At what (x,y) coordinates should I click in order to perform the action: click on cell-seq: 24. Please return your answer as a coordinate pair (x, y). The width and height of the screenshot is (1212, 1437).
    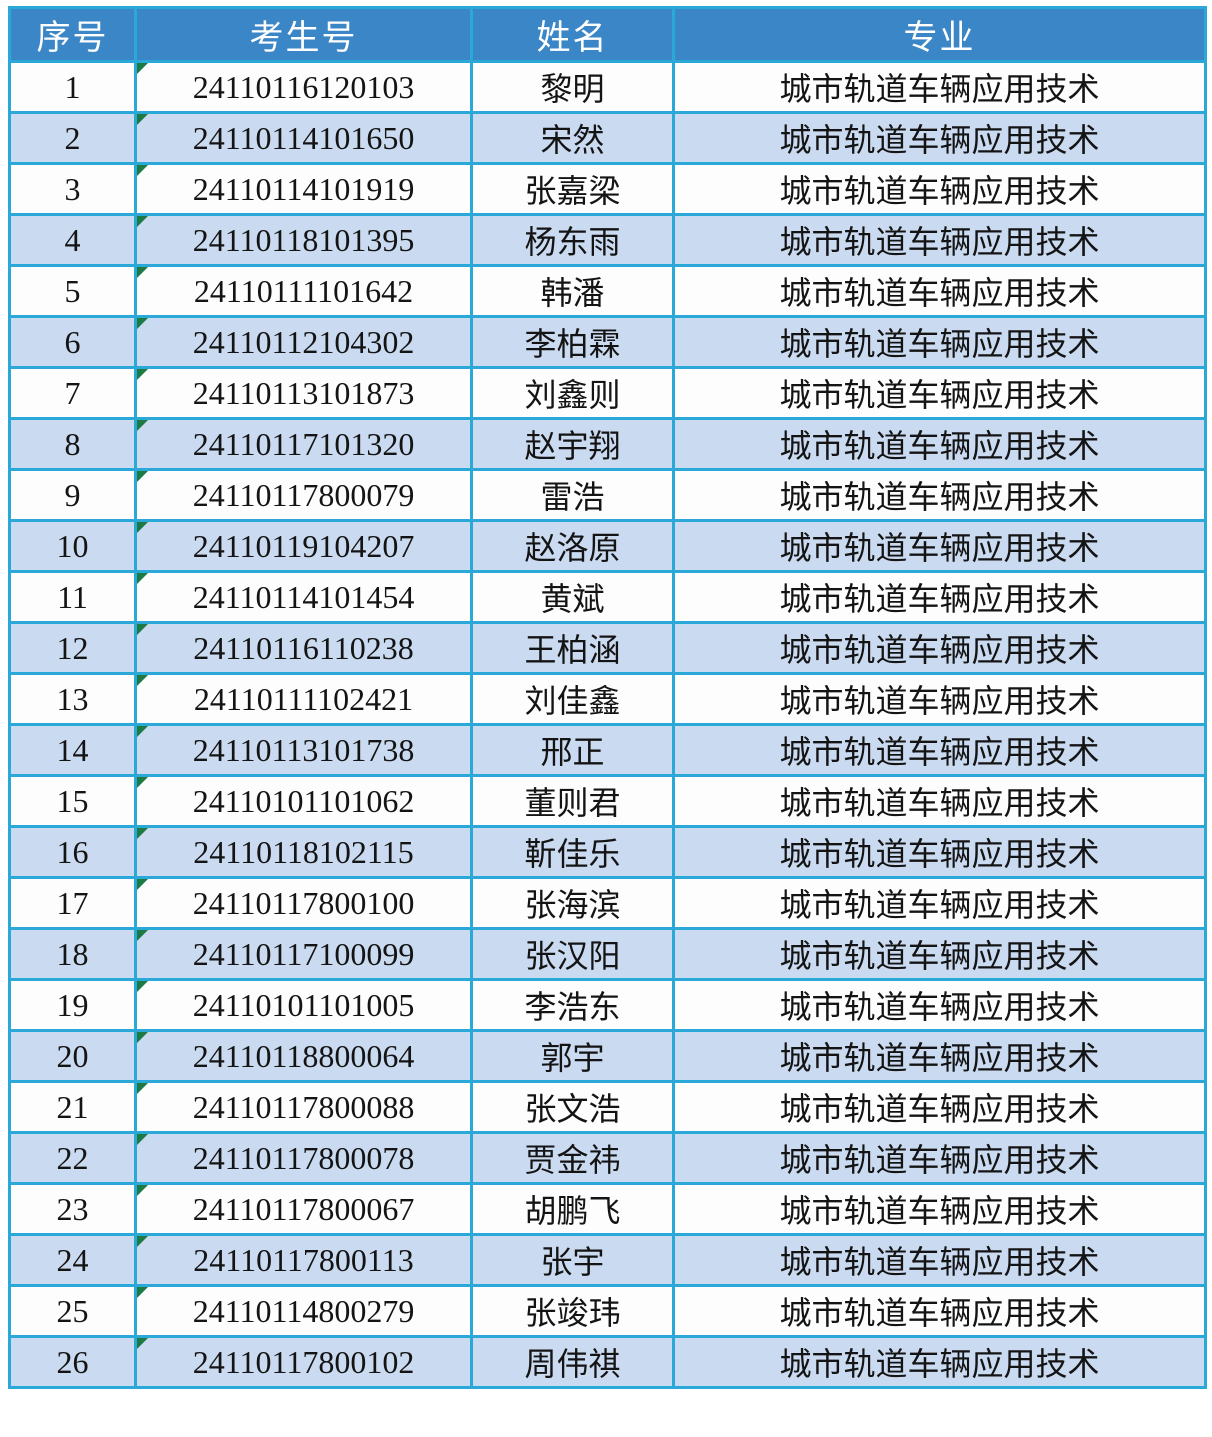
    Looking at the image, I should click on (72, 1260).